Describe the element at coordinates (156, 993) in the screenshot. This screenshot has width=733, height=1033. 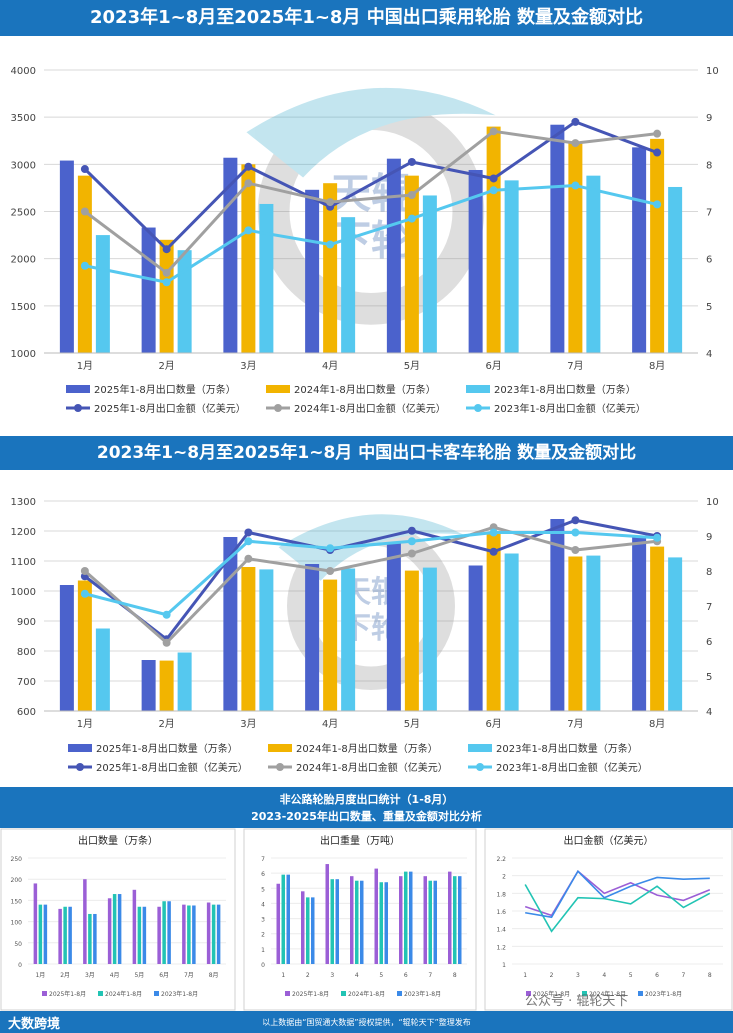
I see `offroad-1-legend-swatch` at that location.